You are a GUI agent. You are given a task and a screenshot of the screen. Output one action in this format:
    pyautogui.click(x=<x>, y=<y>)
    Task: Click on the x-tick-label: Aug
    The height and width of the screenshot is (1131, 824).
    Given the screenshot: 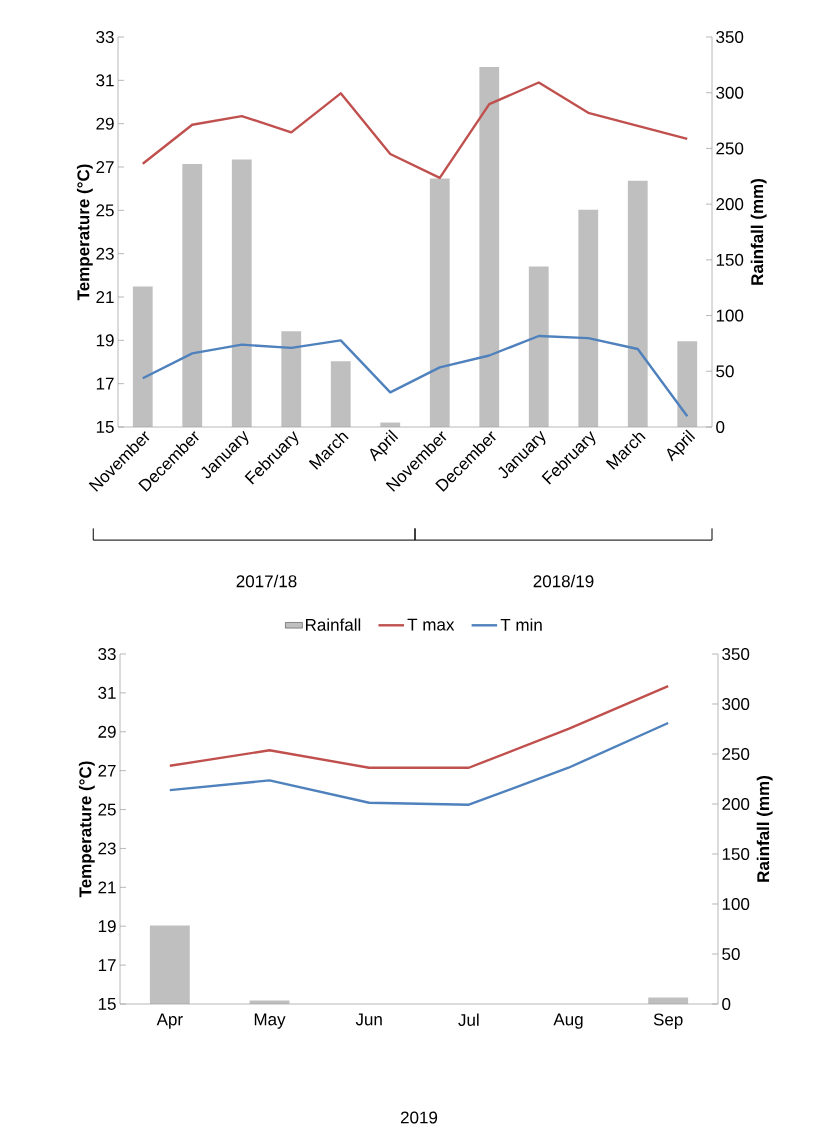 What is the action you would take?
    pyautogui.click(x=568, y=1021)
    